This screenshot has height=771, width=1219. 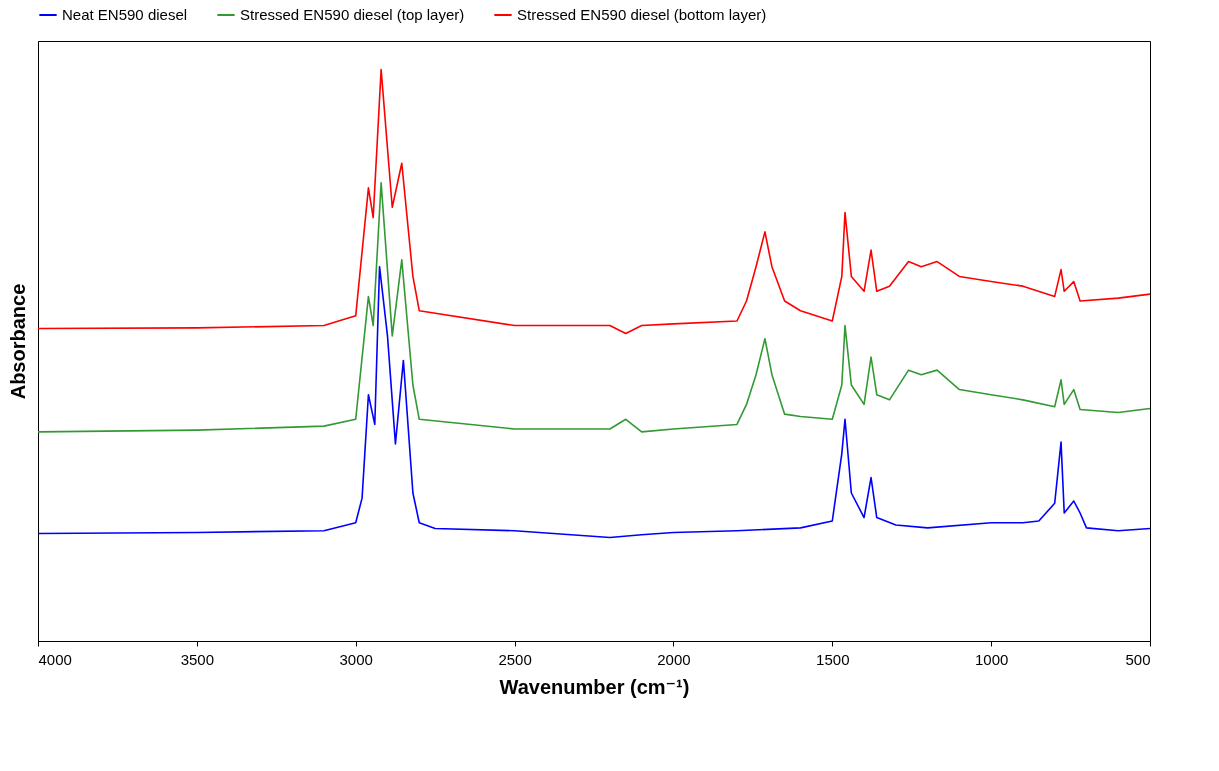 I want to click on legend-label: Stressed EN590 diesel (top layer), so click(x=352, y=14).